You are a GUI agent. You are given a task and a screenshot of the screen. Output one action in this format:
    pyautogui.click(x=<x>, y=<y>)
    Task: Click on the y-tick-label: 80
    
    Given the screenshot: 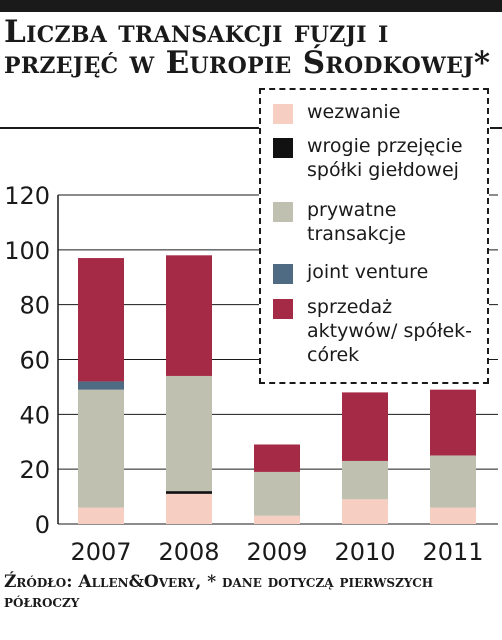 What is the action you would take?
    pyautogui.click(x=34, y=306)
    